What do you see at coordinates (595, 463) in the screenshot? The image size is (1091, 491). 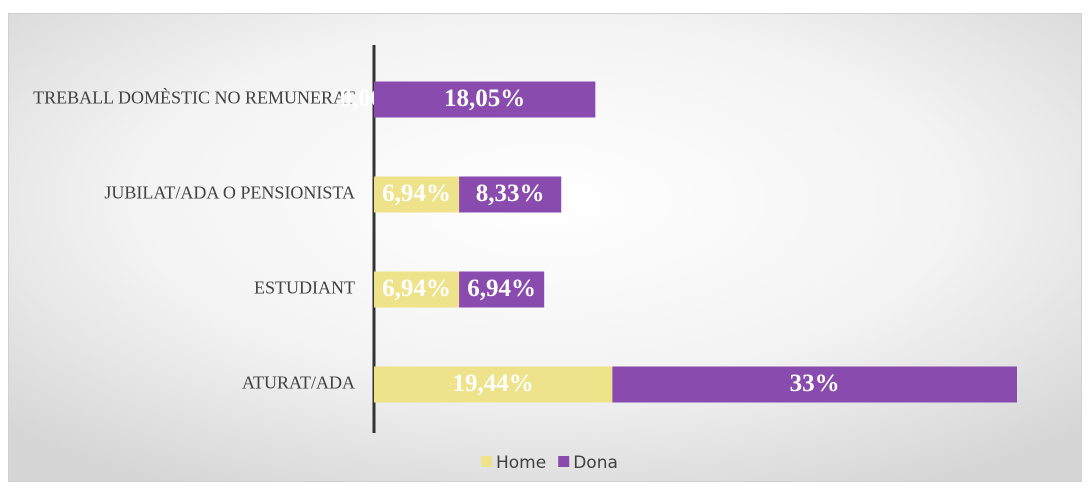 I see `legend-label: Dona` at bounding box center [595, 463].